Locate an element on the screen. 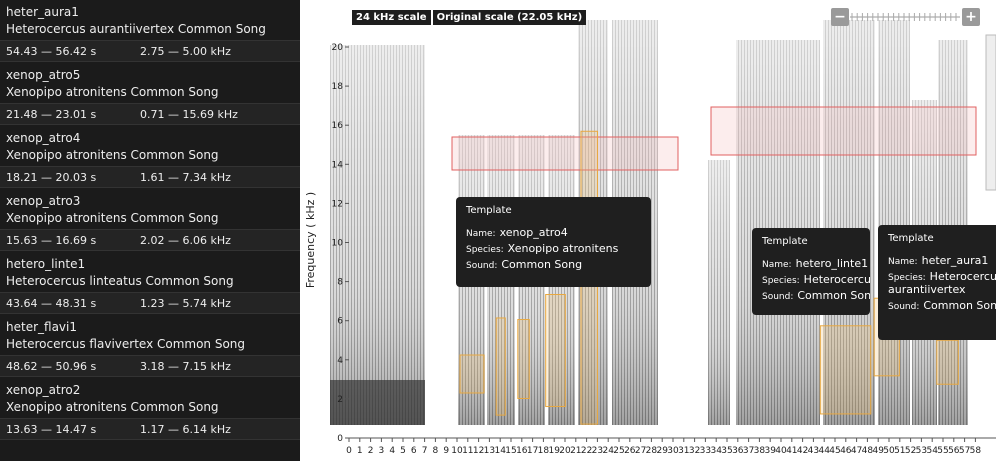  y-tick-label: 4 is located at coordinates (340, 361).